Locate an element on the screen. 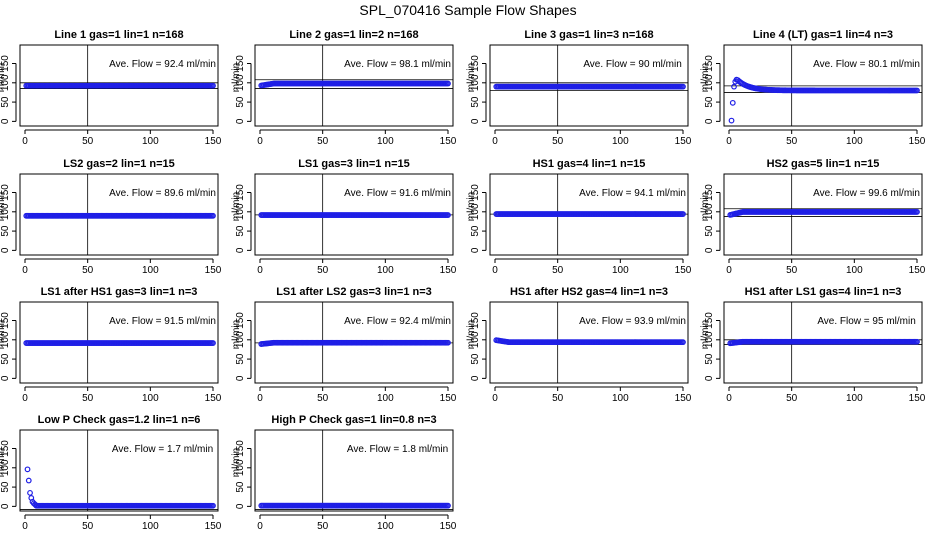  panel-title: HS2 gas=5 lin=1 n=15 is located at coordinates (823, 164).